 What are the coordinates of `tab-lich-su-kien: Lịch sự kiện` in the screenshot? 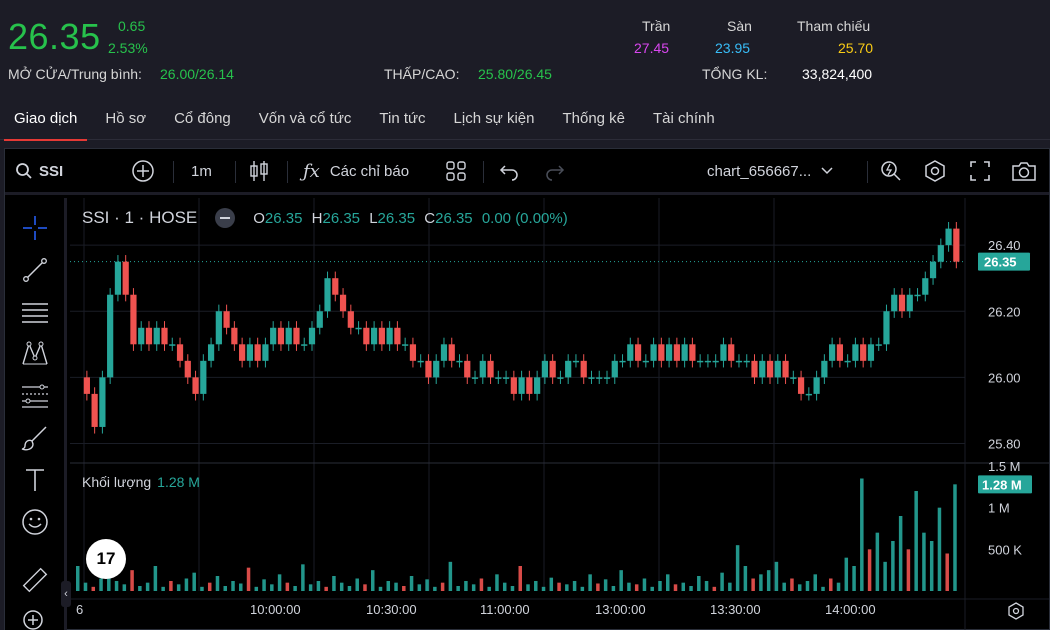 It's located at (494, 118).